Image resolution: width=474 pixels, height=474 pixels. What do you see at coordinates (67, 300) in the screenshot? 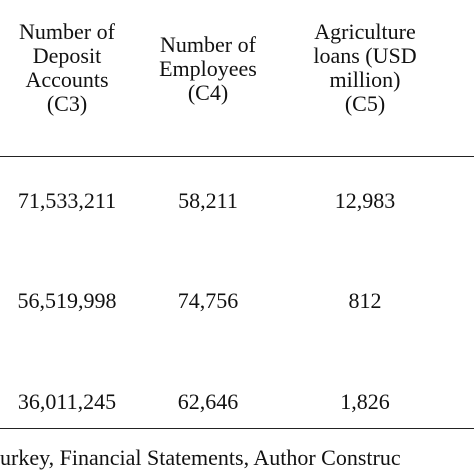
I see `table-cell: 56,519,998` at bounding box center [67, 300].